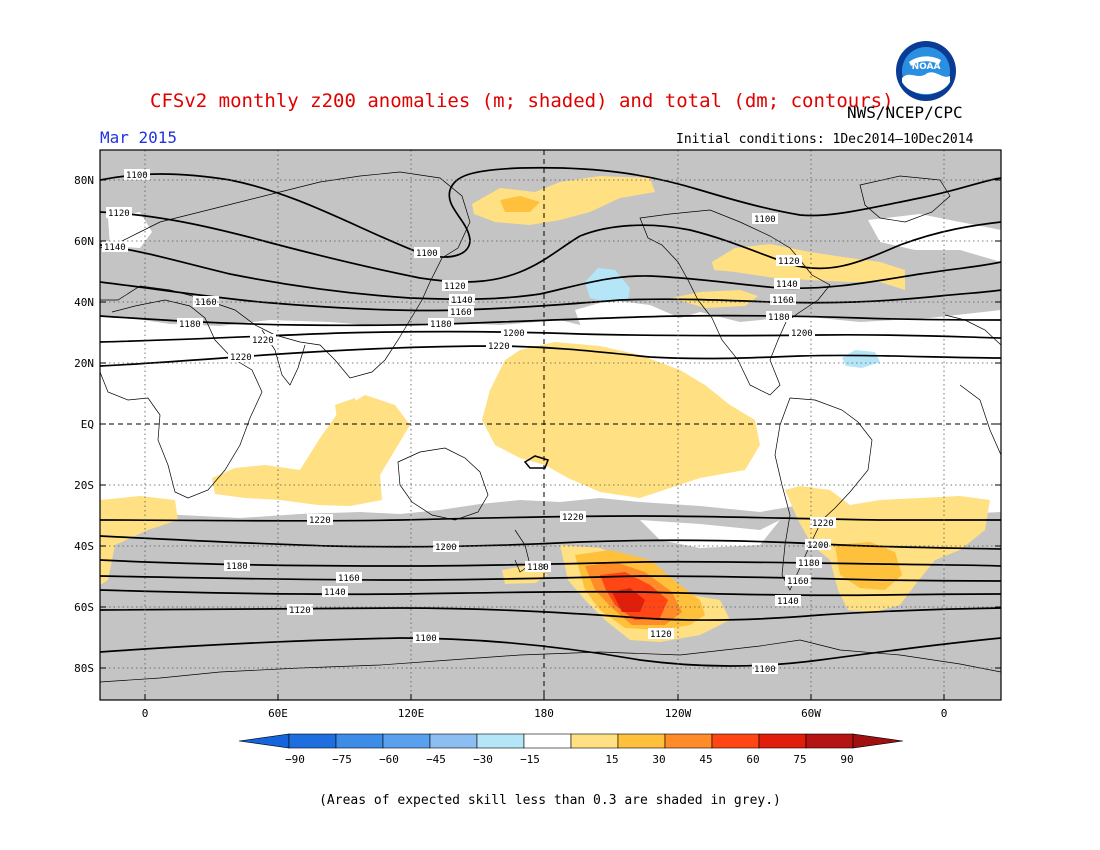 Image resolution: width=1100 pixels, height=850 pixels. Describe the element at coordinates (905, 112) in the screenshot. I see `agency-label: NWS/NCEP/CPC` at that location.